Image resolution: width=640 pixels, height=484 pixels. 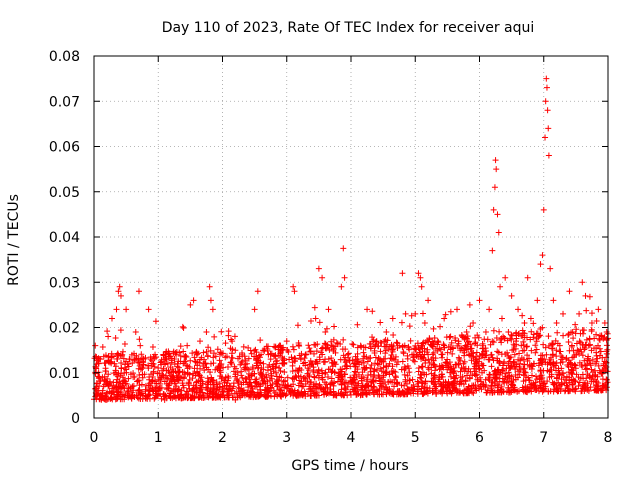 What do you see at coordinates (64, 238) in the screenshot?
I see `y-tick-labels: 0 0.01 0.02 0.03 0.04 0.05 0.06 0.07 0.08` at bounding box center [64, 238].